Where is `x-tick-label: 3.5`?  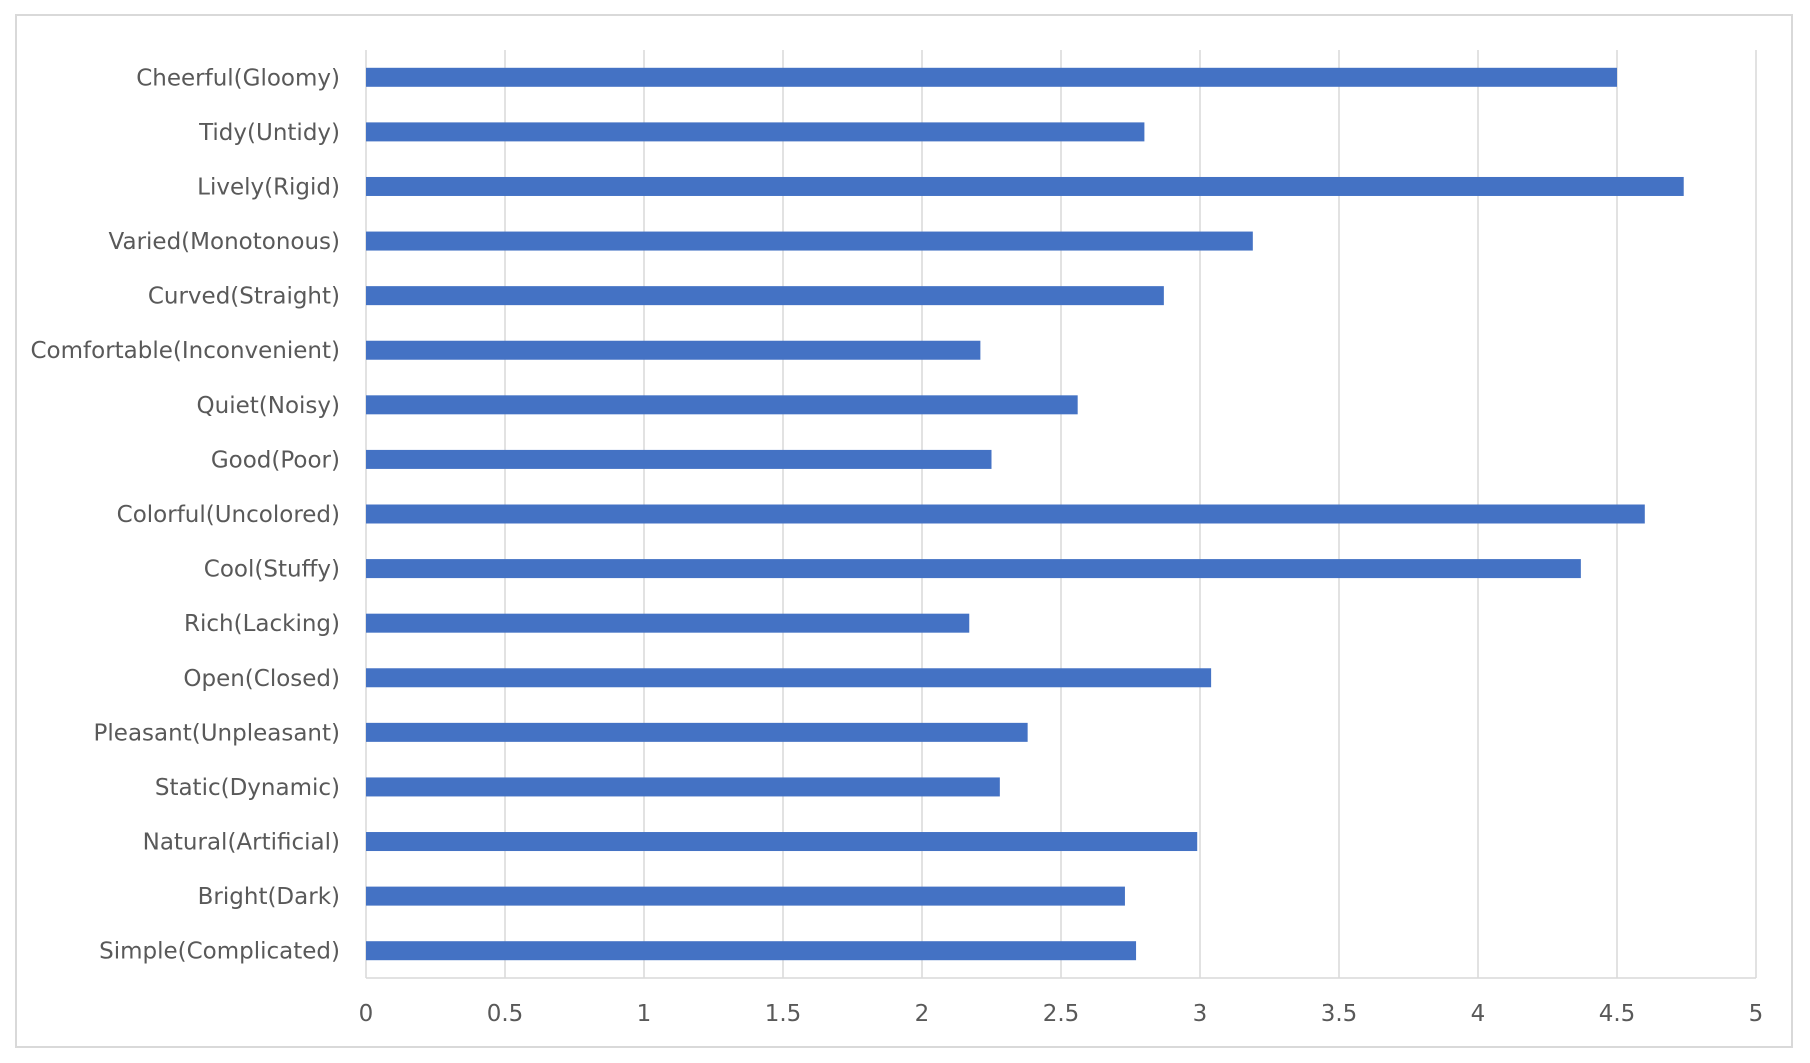 x-tick-label: 3.5 is located at coordinates (1339, 1014).